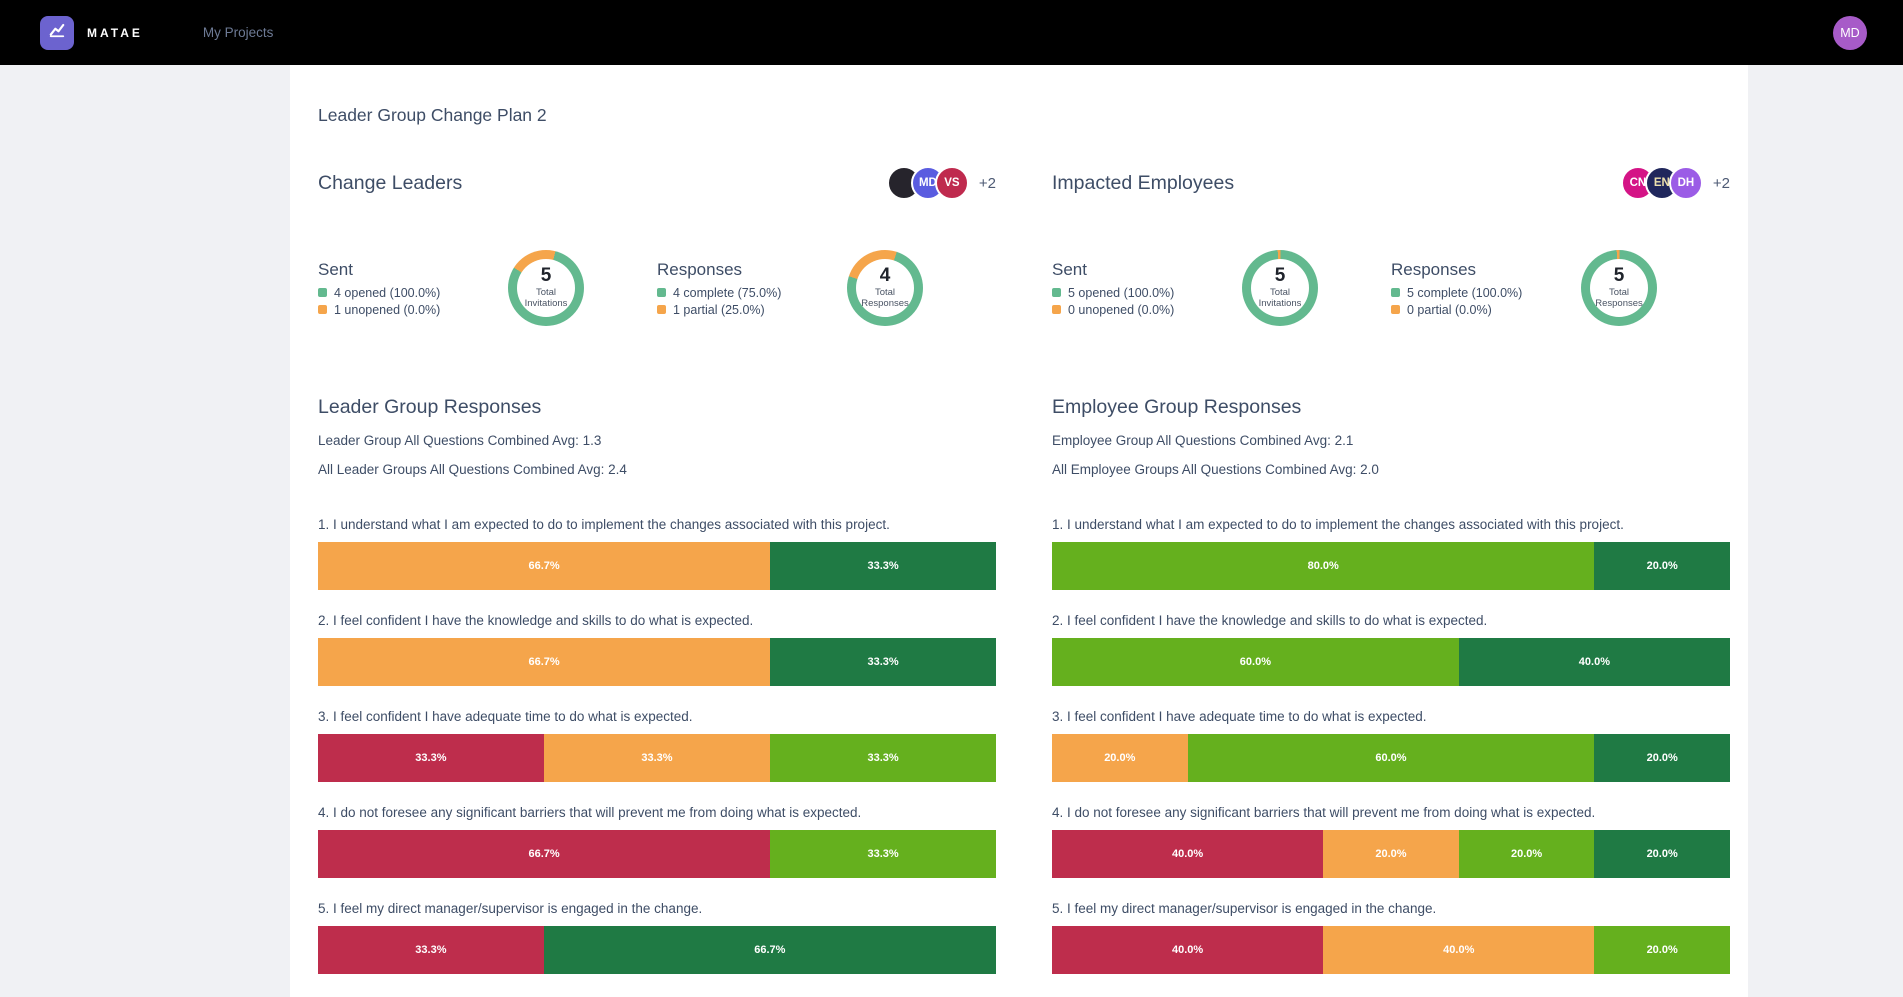 The width and height of the screenshot is (1903, 997). What do you see at coordinates (1121, 292) in the screenshot?
I see `legend-text: 5 opened (100.0%)` at bounding box center [1121, 292].